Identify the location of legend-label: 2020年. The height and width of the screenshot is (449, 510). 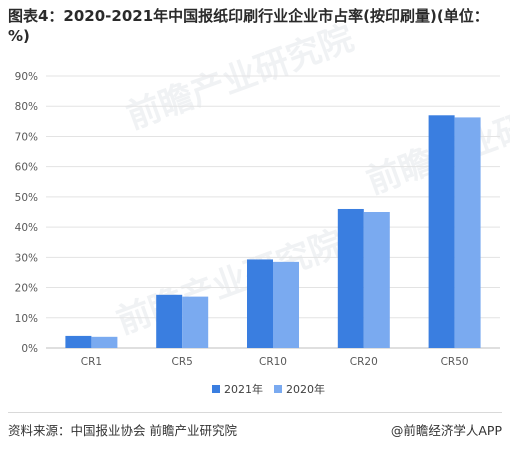
(305, 389).